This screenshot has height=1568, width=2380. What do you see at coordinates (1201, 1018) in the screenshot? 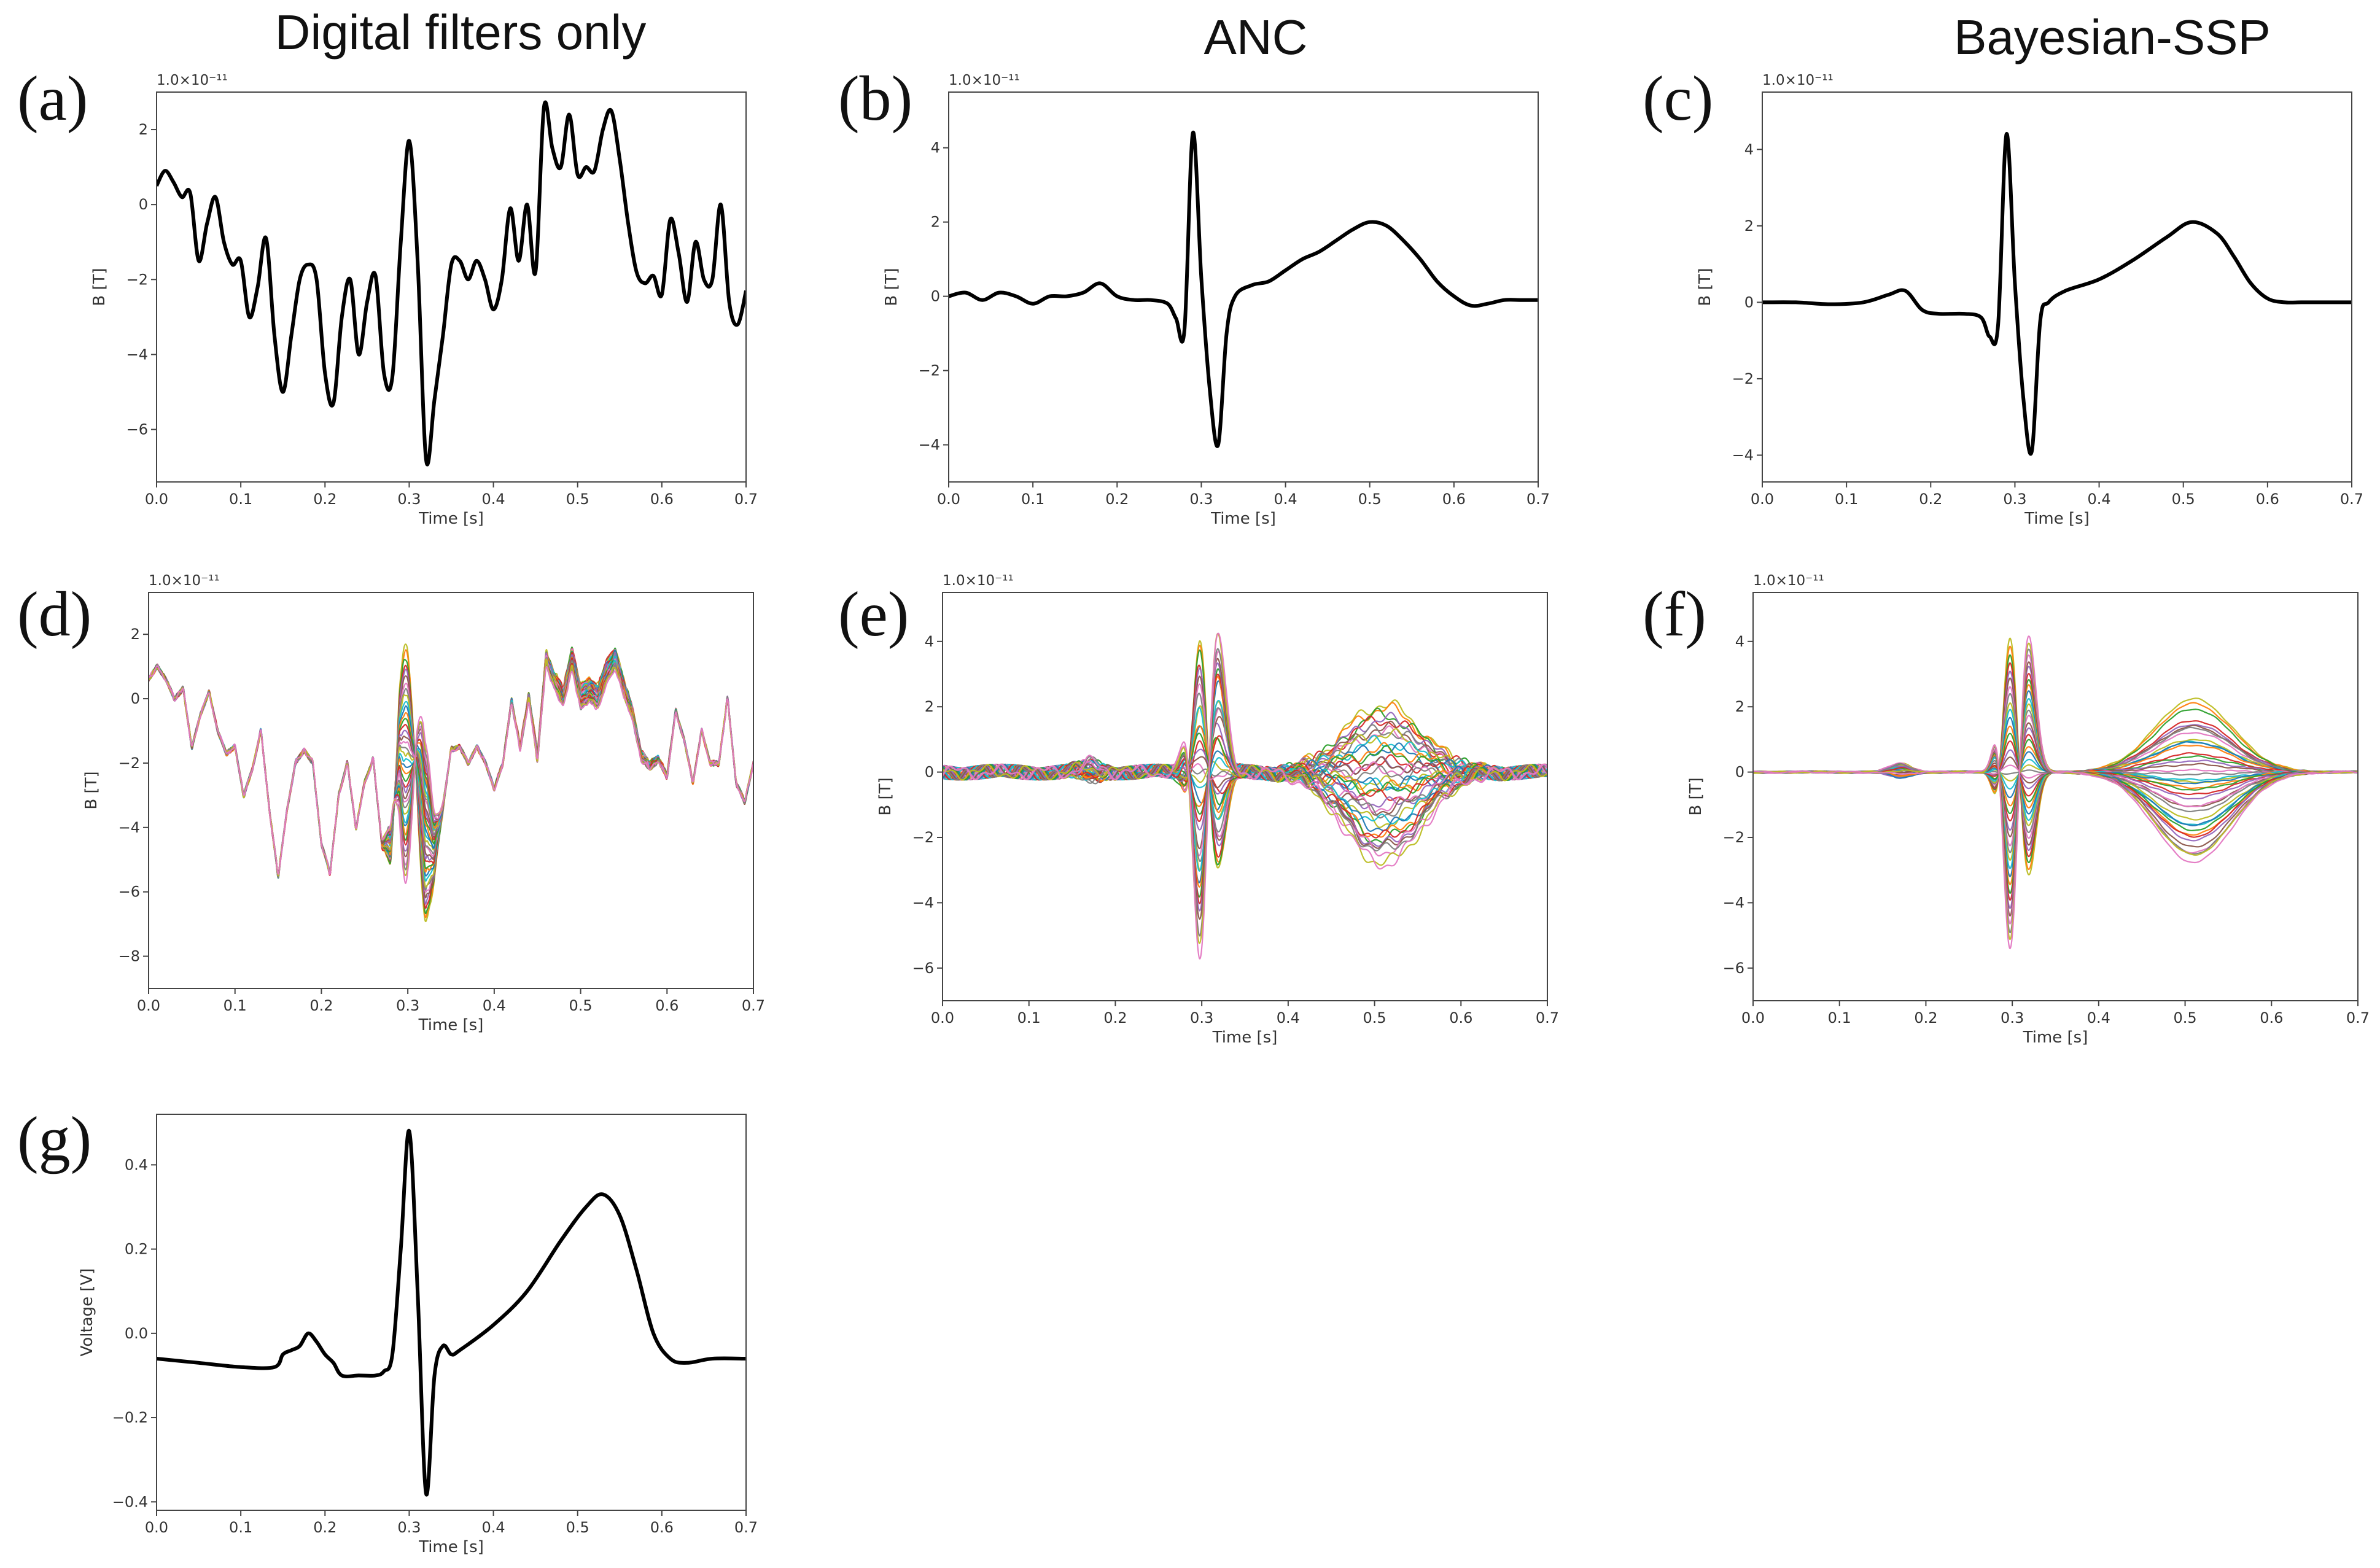
I see `x-tick-label-e-3: 0.3` at bounding box center [1201, 1018].